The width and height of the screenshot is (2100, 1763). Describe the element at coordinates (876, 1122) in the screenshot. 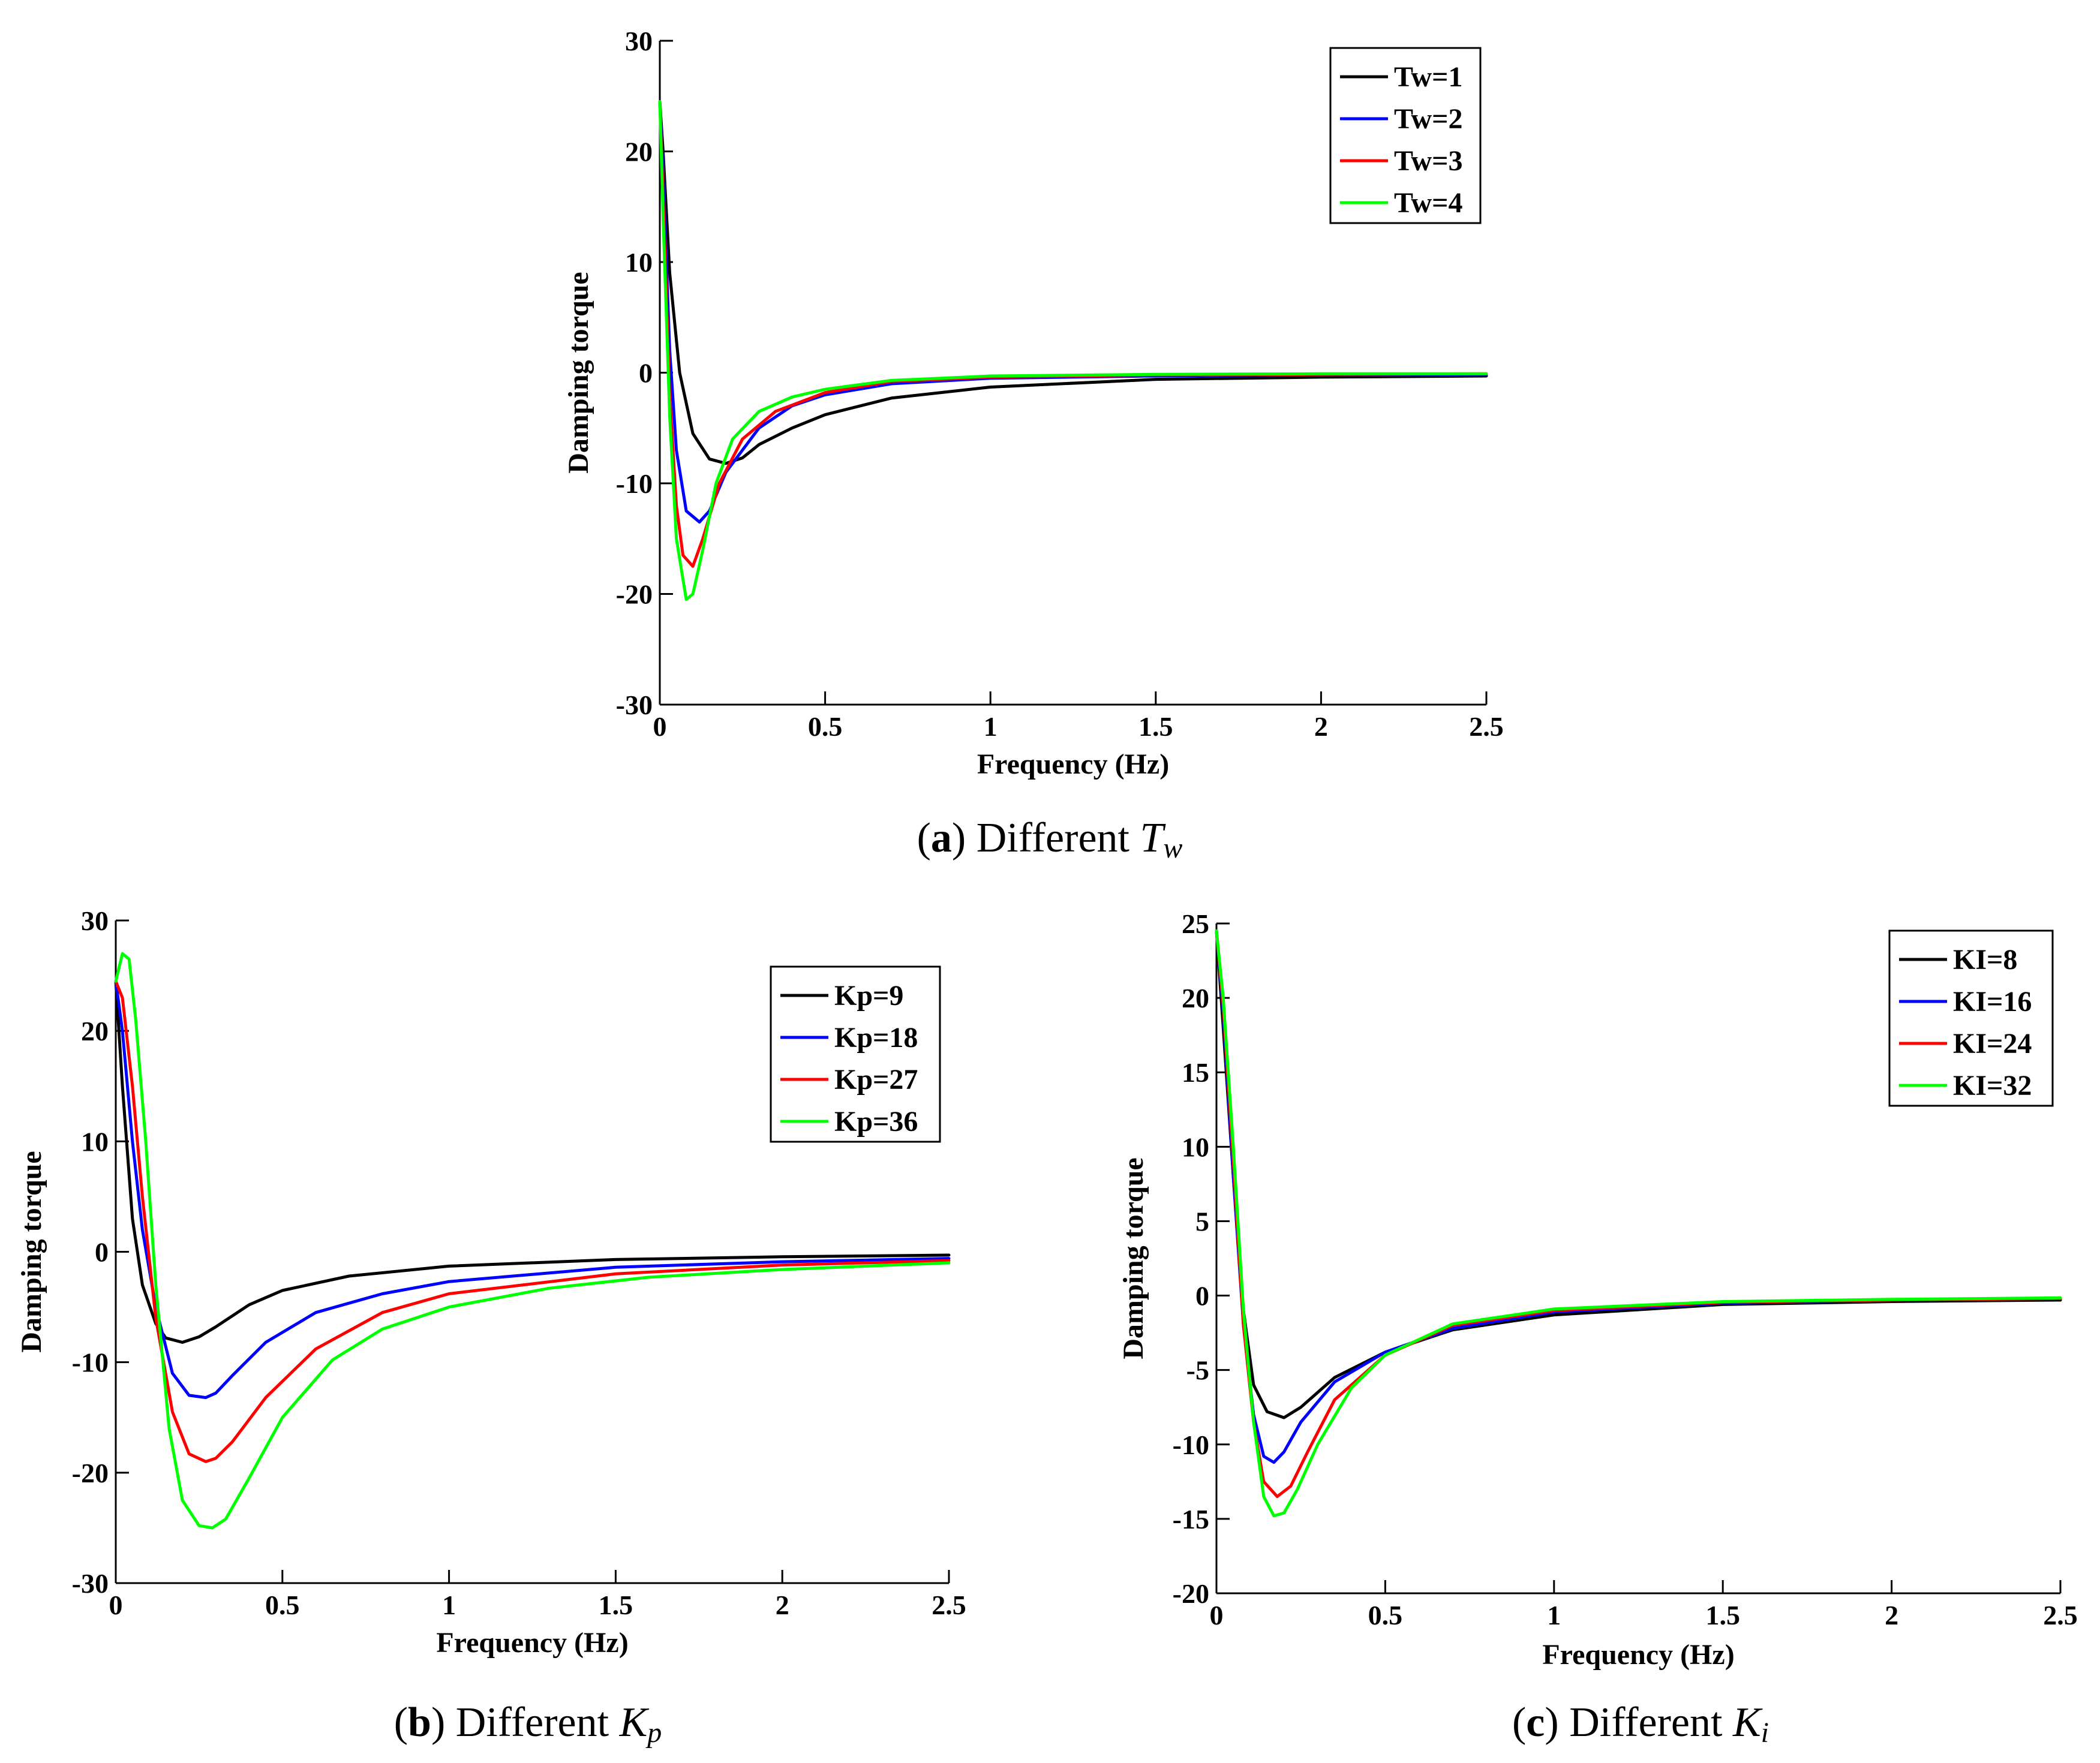

I see `legend-label-kp-36: Kp=36` at that location.